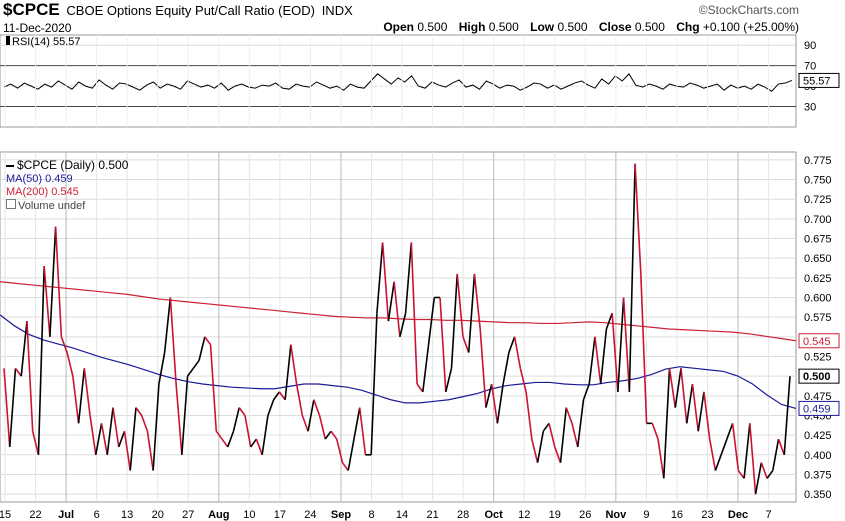 This screenshot has height=521, width=845. What do you see at coordinates (190, 10) in the screenshot?
I see `symbol-description: CBOE Options Equity Put/Call Ratio (EOD)` at bounding box center [190, 10].